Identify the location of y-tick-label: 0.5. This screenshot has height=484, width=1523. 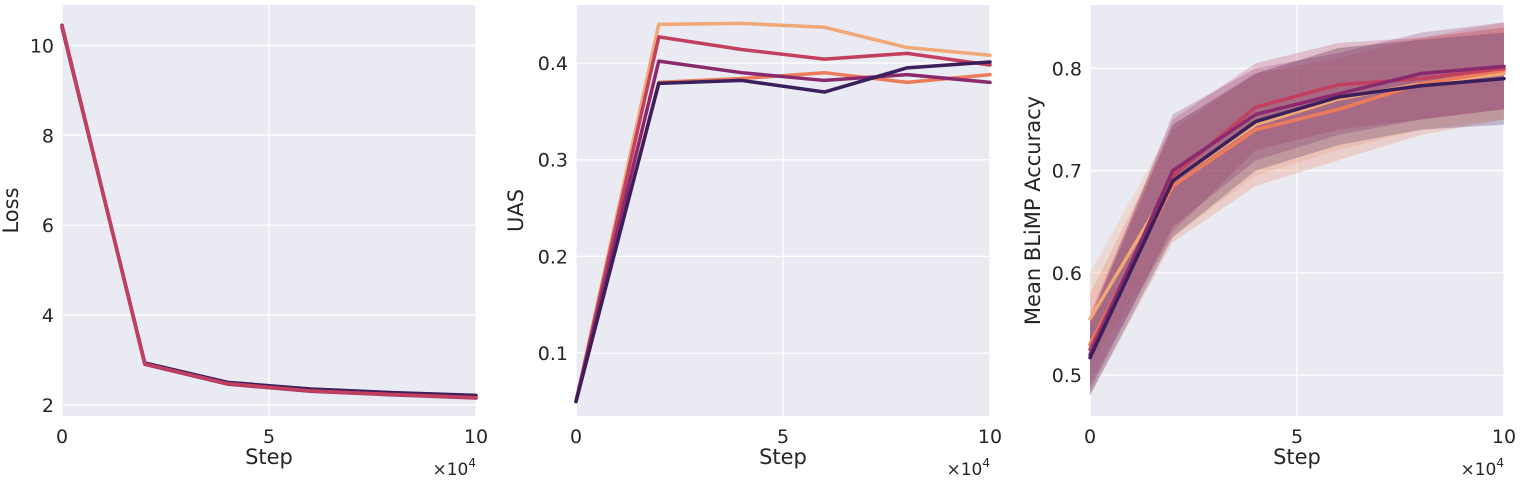
(1067, 376).